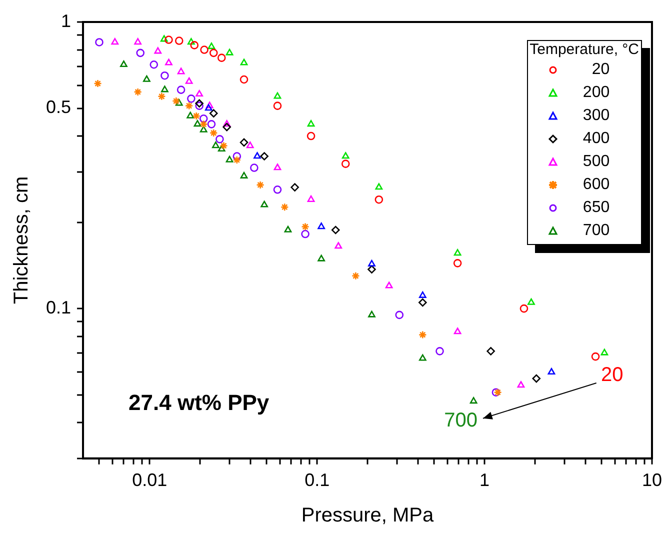  What do you see at coordinates (485, 480) in the screenshot?
I see `x-tick-label: 1` at bounding box center [485, 480].